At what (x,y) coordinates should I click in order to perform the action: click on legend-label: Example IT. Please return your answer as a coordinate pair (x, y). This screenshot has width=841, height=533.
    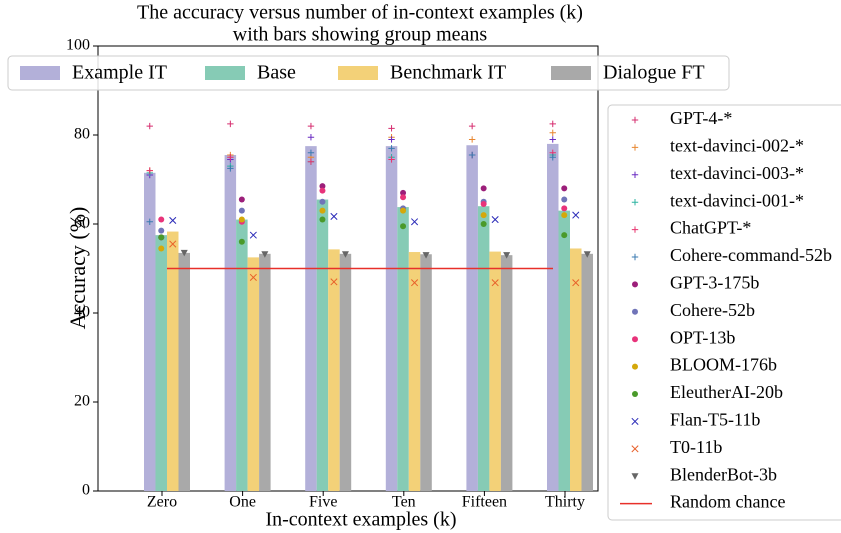
    Looking at the image, I should click on (119, 73).